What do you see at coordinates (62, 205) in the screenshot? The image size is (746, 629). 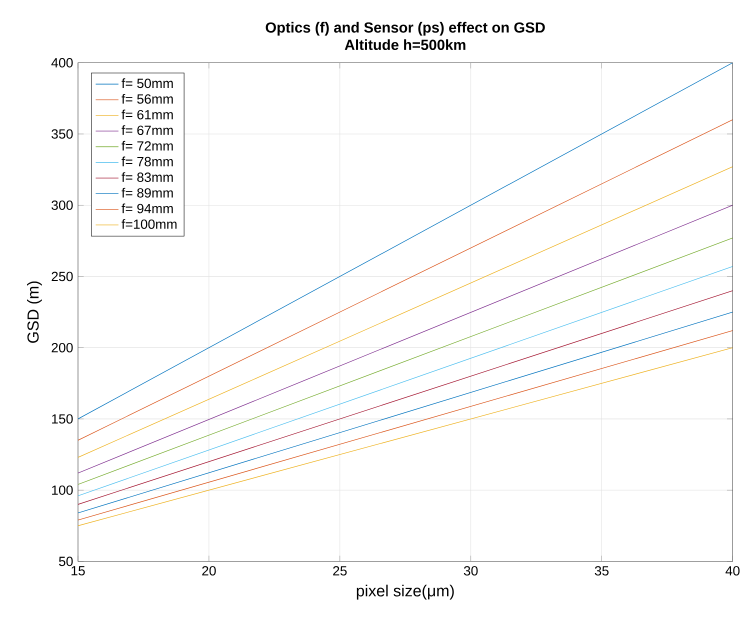 I see `y-tick-label: 300` at bounding box center [62, 205].